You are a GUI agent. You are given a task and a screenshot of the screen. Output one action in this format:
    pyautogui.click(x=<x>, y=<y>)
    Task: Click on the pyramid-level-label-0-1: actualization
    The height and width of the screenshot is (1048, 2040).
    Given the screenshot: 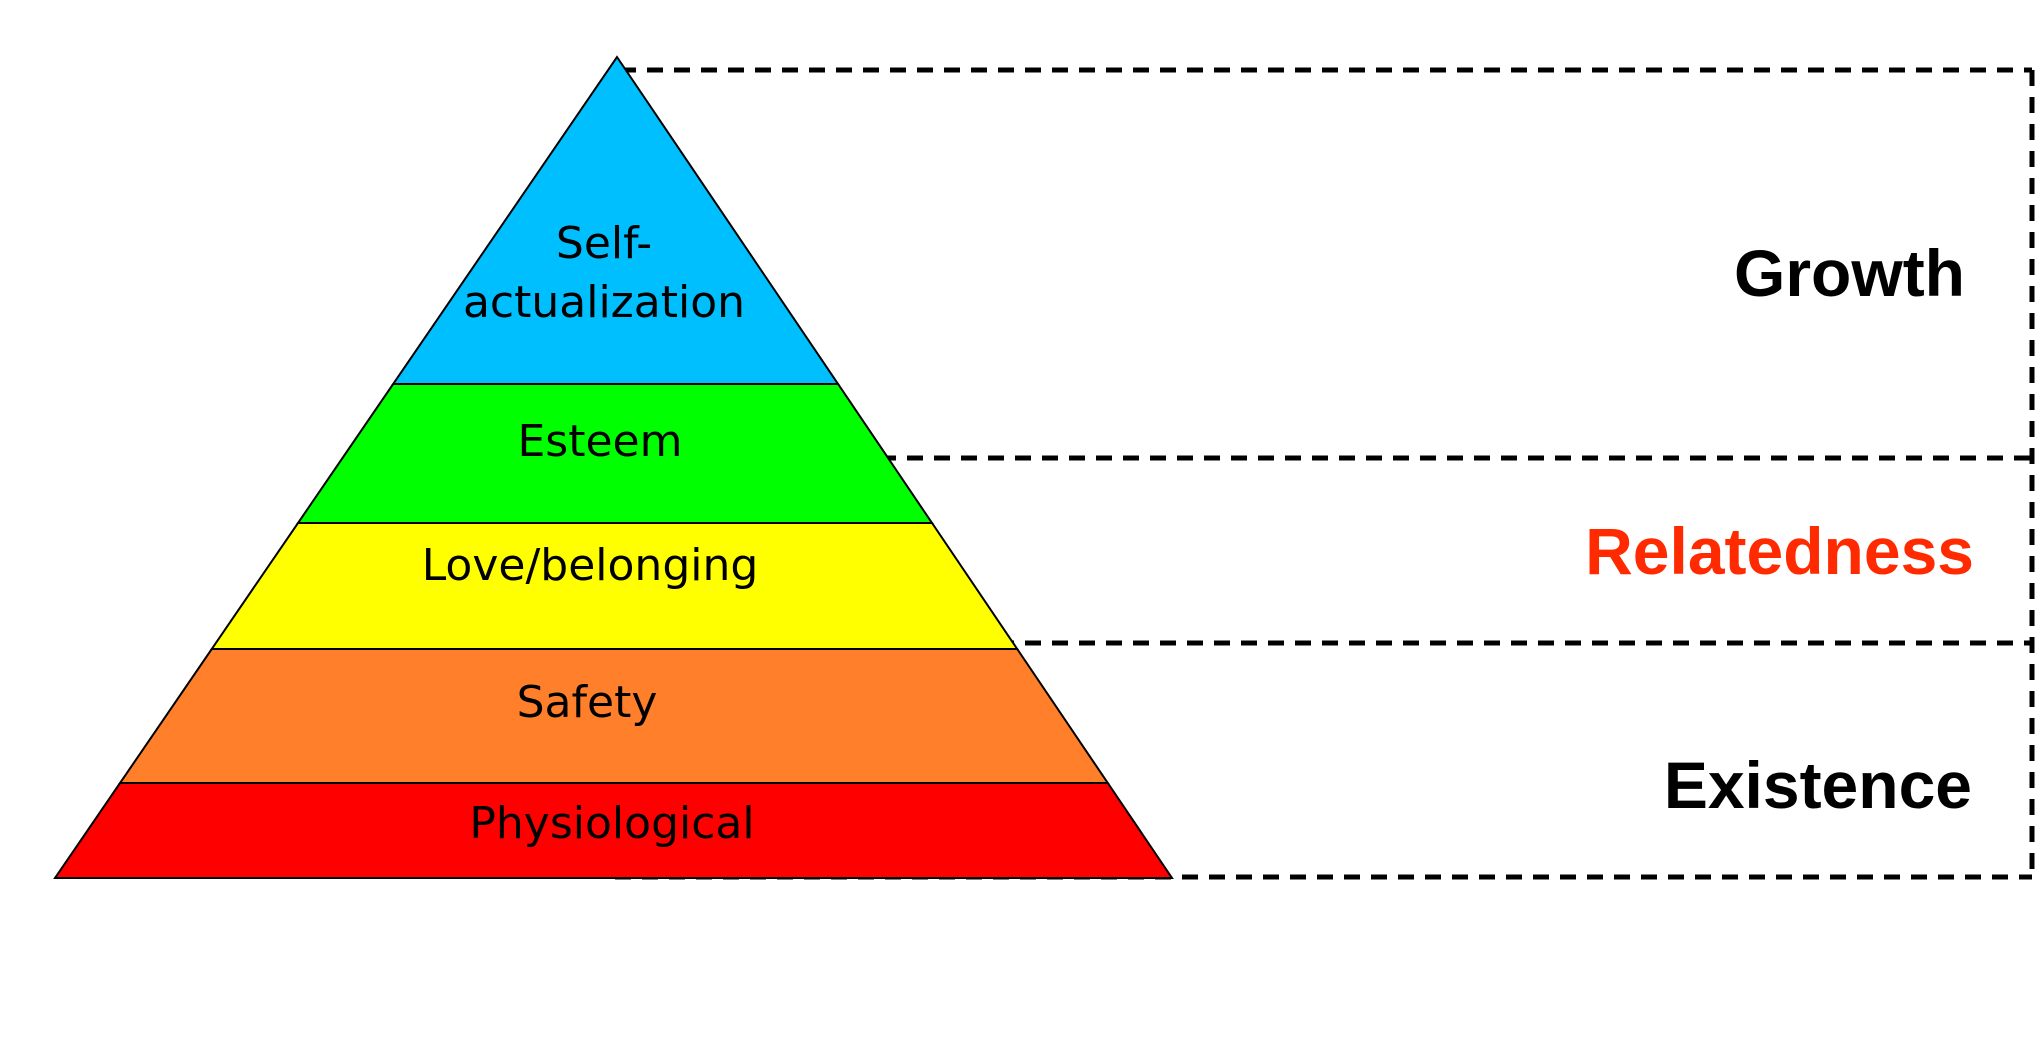 What is the action you would take?
    pyautogui.click(x=604, y=302)
    